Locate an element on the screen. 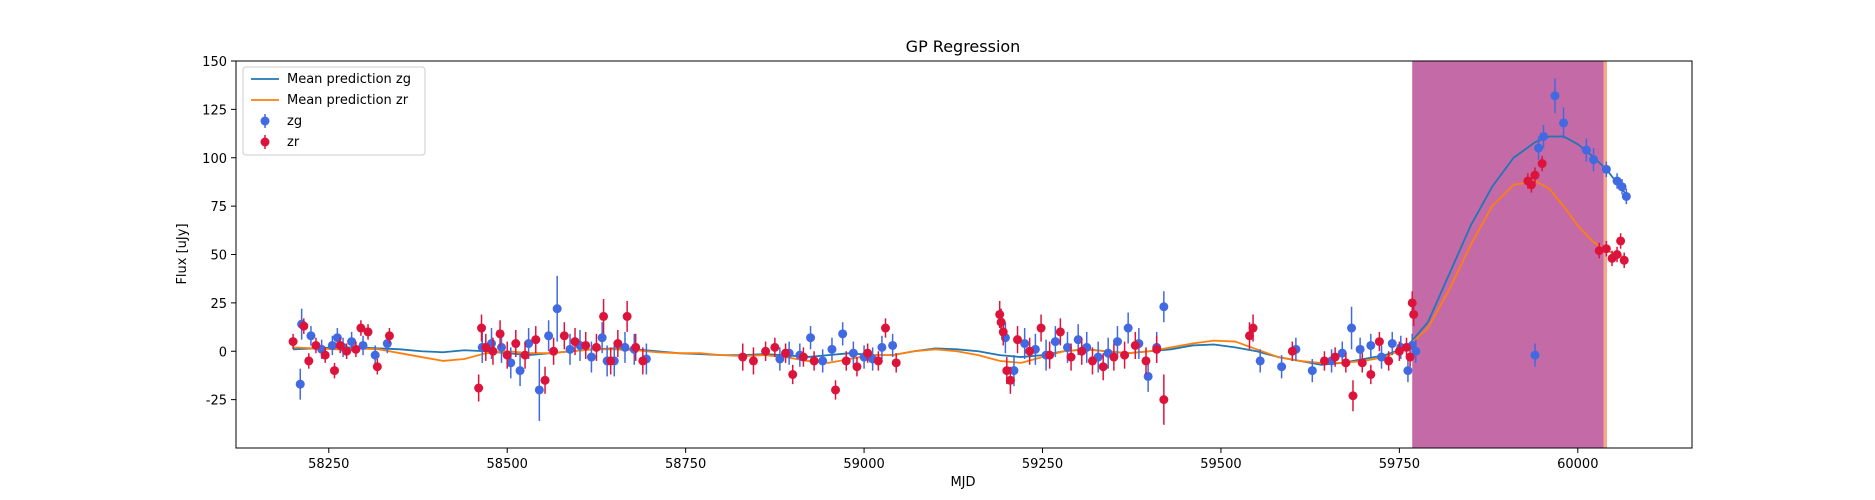 The image size is (1875, 500). legend-label-mean-zr: Mean prediction zr is located at coordinates (348, 100).